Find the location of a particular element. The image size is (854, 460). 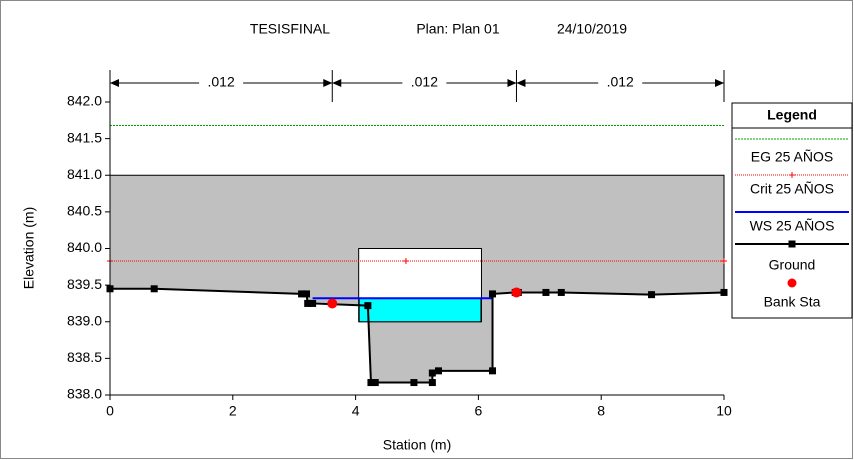

y-tick-label: 841.5 is located at coordinates (84, 137).